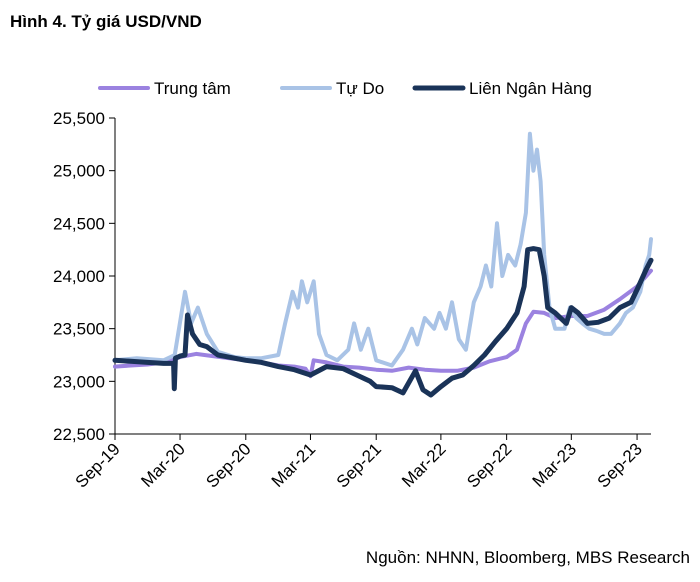 Image resolution: width=700 pixels, height=582 pixels. Describe the element at coordinates (294, 465) in the screenshot. I see `x-tick-label: Mar-21` at that location.